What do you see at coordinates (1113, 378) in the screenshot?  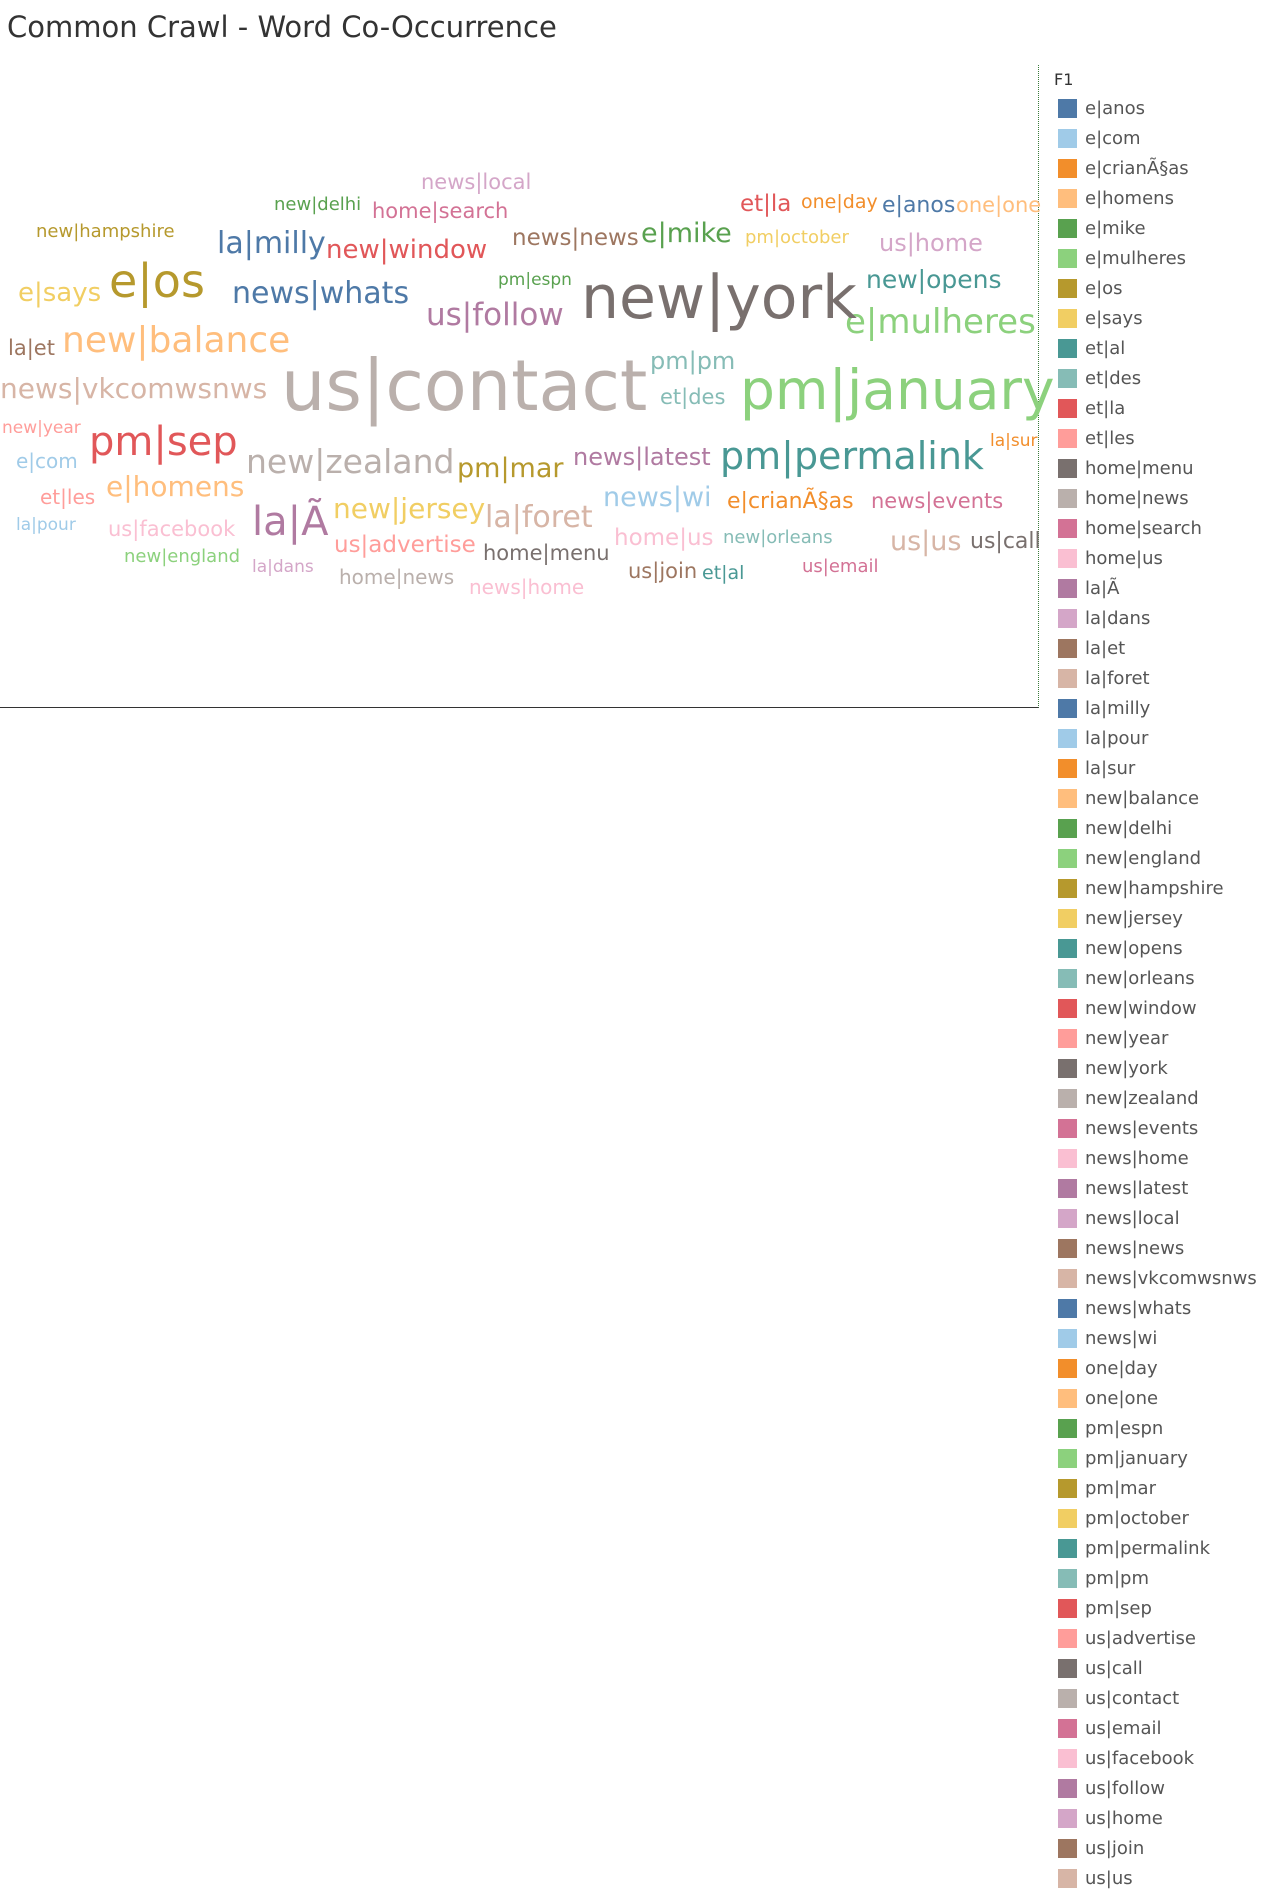 I see `legend-label: et|des` at bounding box center [1113, 378].